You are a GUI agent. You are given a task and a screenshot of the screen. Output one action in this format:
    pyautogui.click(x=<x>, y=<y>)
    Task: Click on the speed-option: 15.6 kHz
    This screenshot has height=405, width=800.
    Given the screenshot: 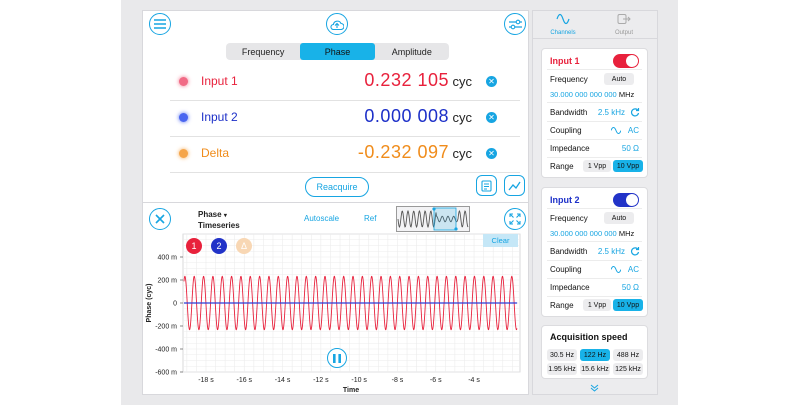 What is the action you would take?
    pyautogui.click(x=595, y=369)
    